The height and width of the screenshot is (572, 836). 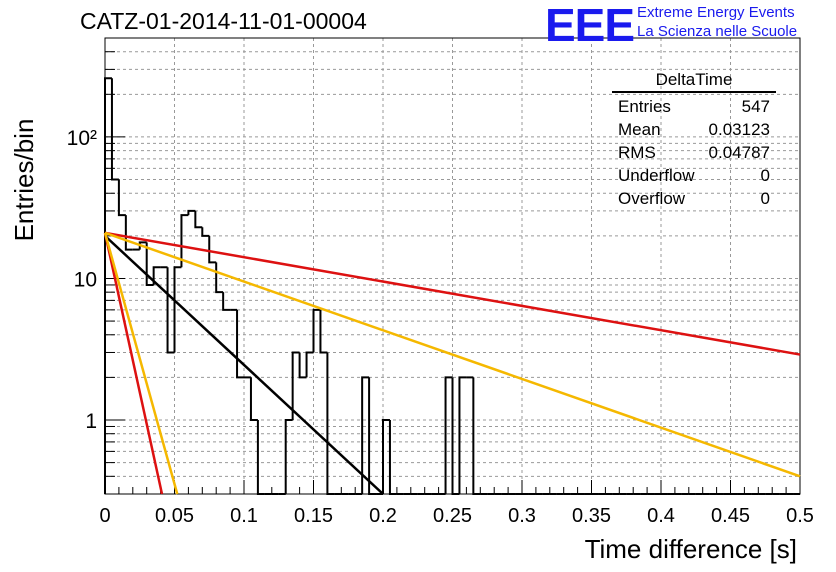 What do you see at coordinates (691, 549) in the screenshot?
I see `x-axis-label: Time difference [s]` at bounding box center [691, 549].